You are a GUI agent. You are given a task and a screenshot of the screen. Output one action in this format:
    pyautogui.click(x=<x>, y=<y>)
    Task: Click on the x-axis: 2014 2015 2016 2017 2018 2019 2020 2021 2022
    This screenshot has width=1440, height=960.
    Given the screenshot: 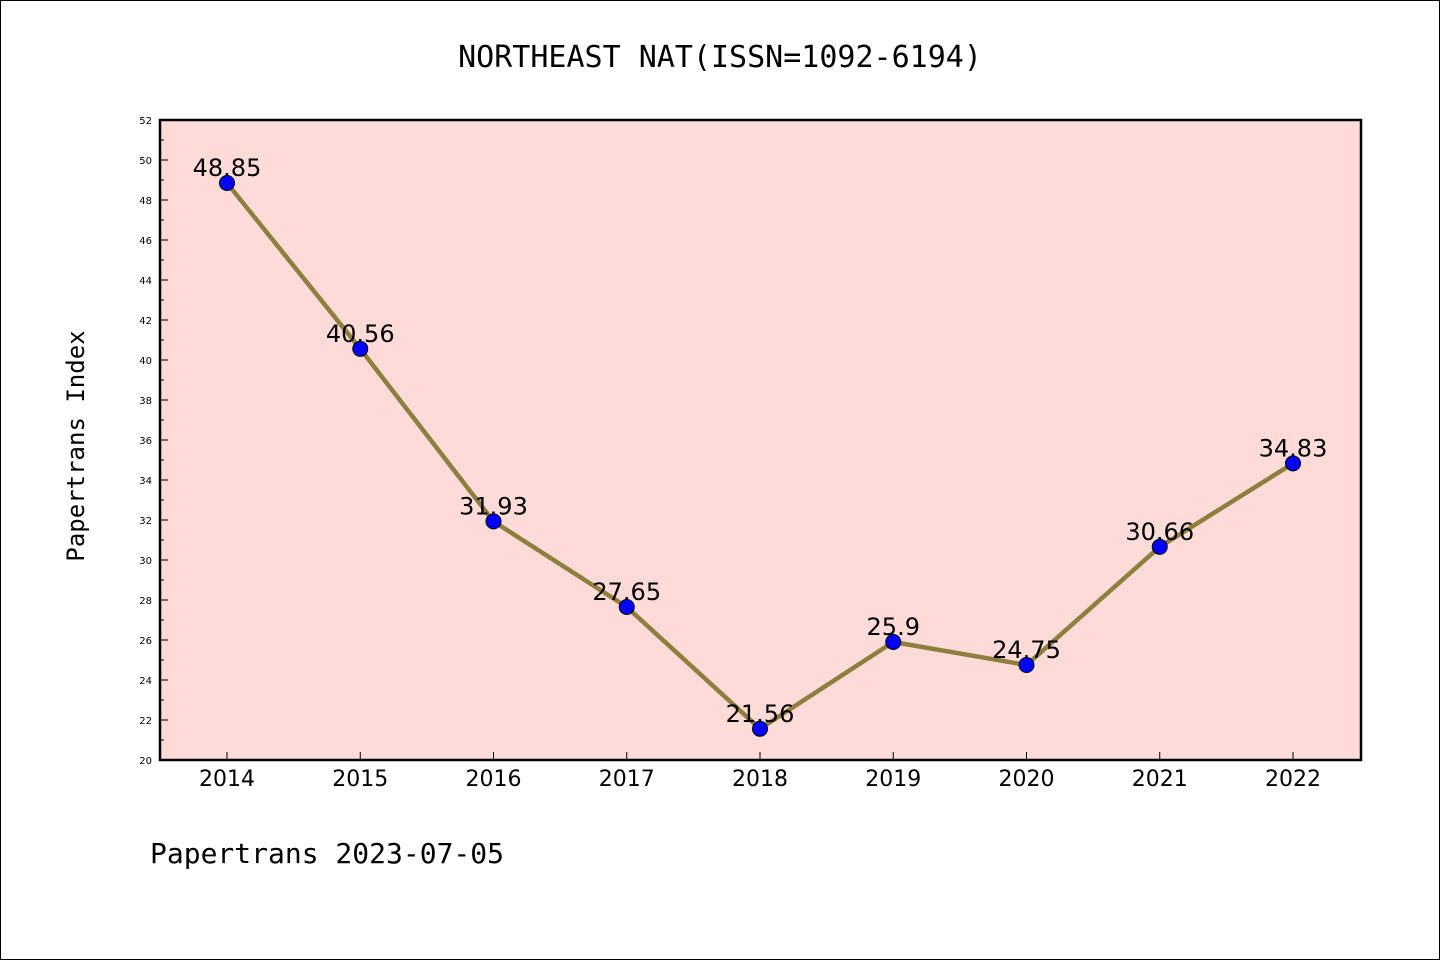 What is the action you would take?
    pyautogui.click(x=760, y=772)
    